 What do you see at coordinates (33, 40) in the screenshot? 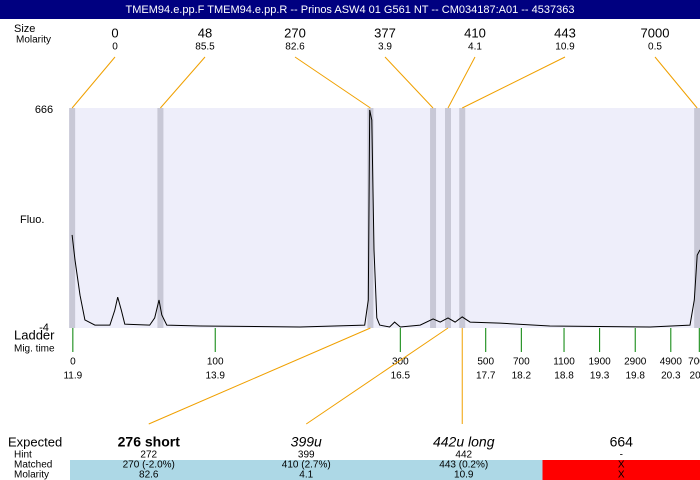
I see `peak-molarity-label: Molarity` at bounding box center [33, 40].